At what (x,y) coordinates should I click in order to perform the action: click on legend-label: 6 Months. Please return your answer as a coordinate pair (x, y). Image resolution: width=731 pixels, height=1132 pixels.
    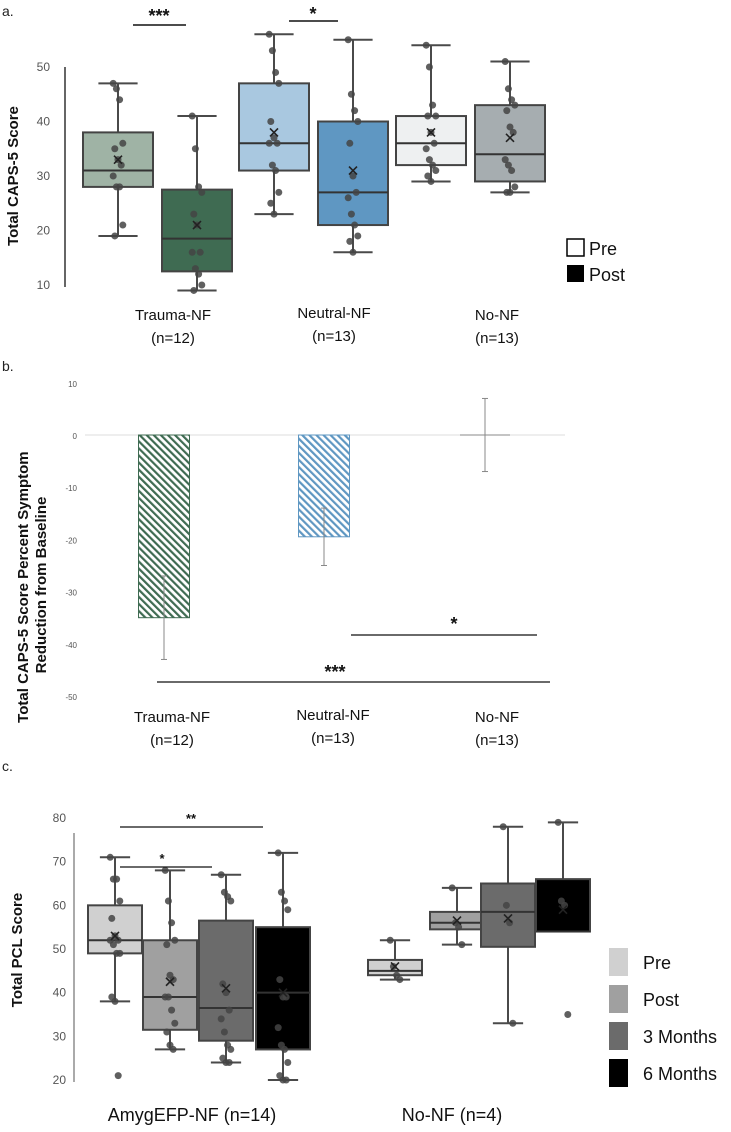
    Looking at the image, I should click on (680, 1074).